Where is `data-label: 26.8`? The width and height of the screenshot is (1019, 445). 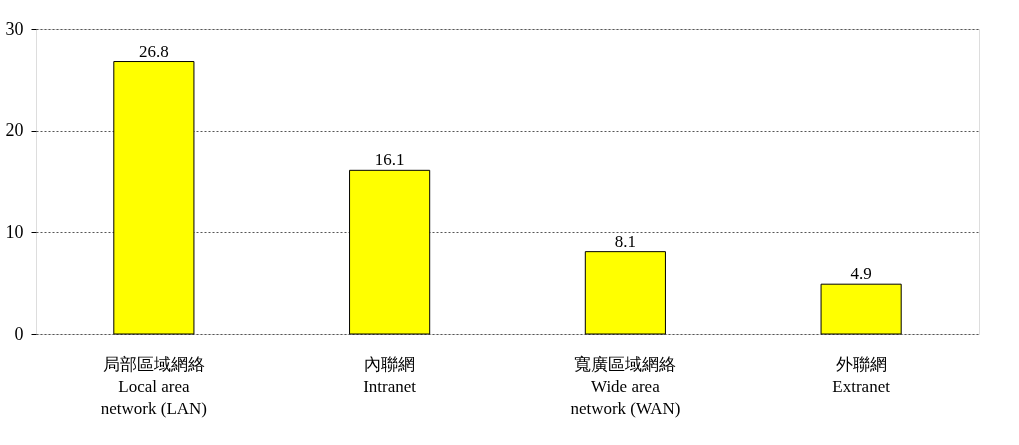 data-label: 26.8 is located at coordinates (154, 51).